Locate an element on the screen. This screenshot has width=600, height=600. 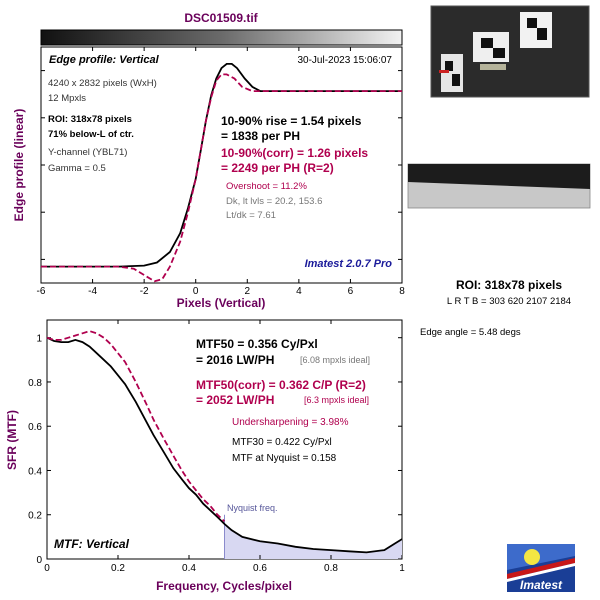
edge-x-tick-label: 0 is located at coordinates (196, 291).